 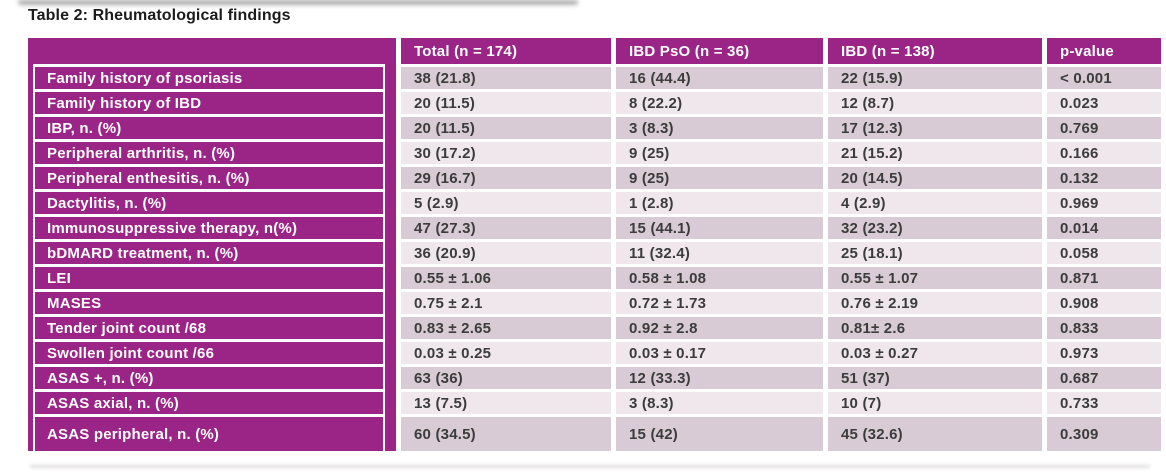 What do you see at coordinates (506, 278) in the screenshot?
I see `total-cell: 0.55 ± 1.06` at bounding box center [506, 278].